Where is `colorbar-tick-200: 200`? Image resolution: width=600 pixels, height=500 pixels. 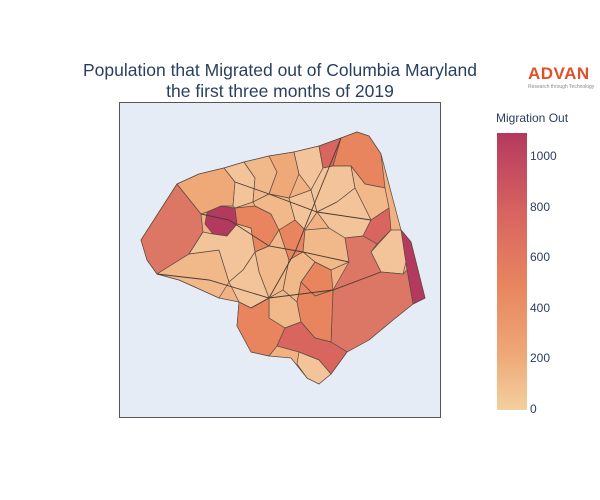 colorbar-tick-200: 200 is located at coordinates (540, 358).